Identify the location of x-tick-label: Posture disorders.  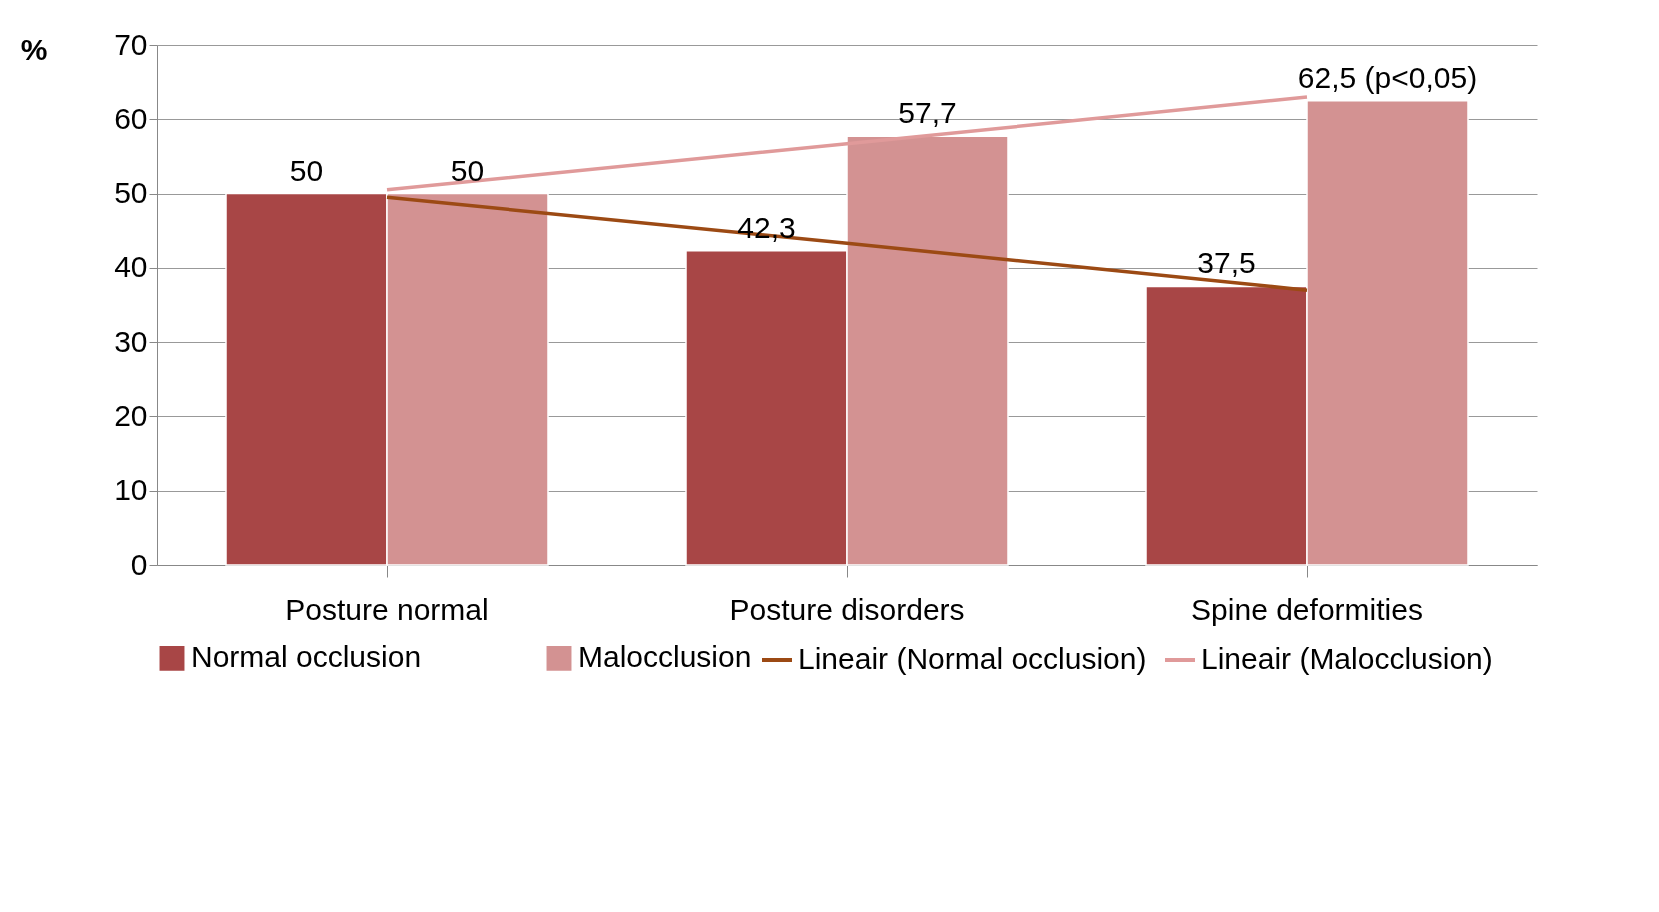
(847, 609).